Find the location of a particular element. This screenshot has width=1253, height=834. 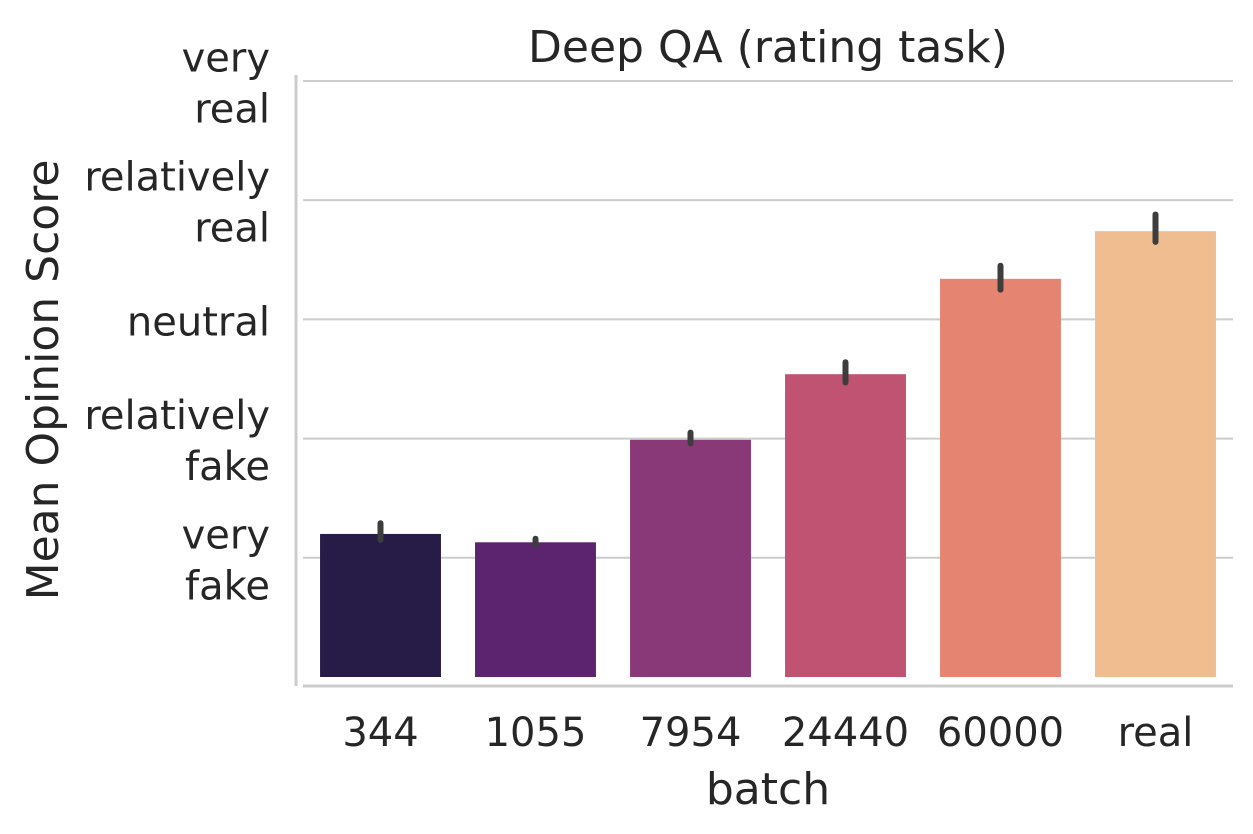

x-tick-label: 344 is located at coordinates (380, 733).